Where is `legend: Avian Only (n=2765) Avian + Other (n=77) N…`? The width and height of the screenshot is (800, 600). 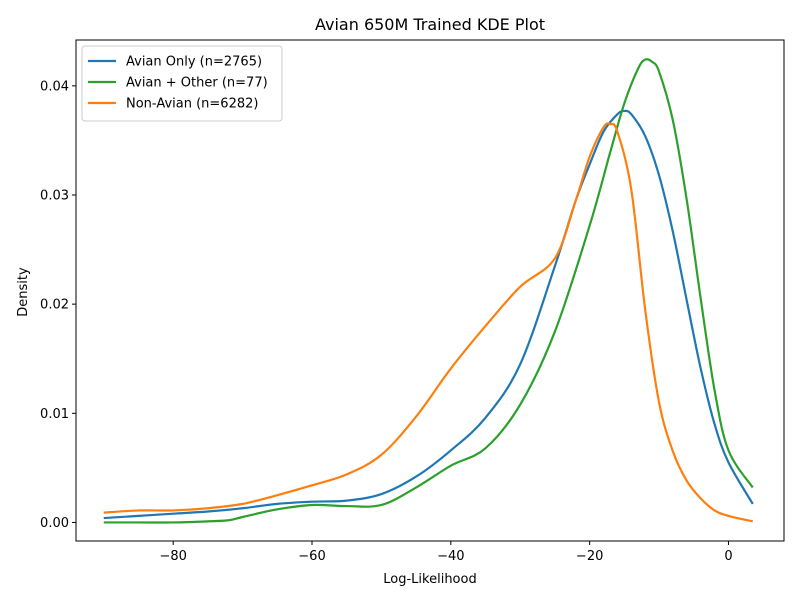
legend: Avian Only (n=2765) Avian + Other (n=77) N… is located at coordinates (182, 83).